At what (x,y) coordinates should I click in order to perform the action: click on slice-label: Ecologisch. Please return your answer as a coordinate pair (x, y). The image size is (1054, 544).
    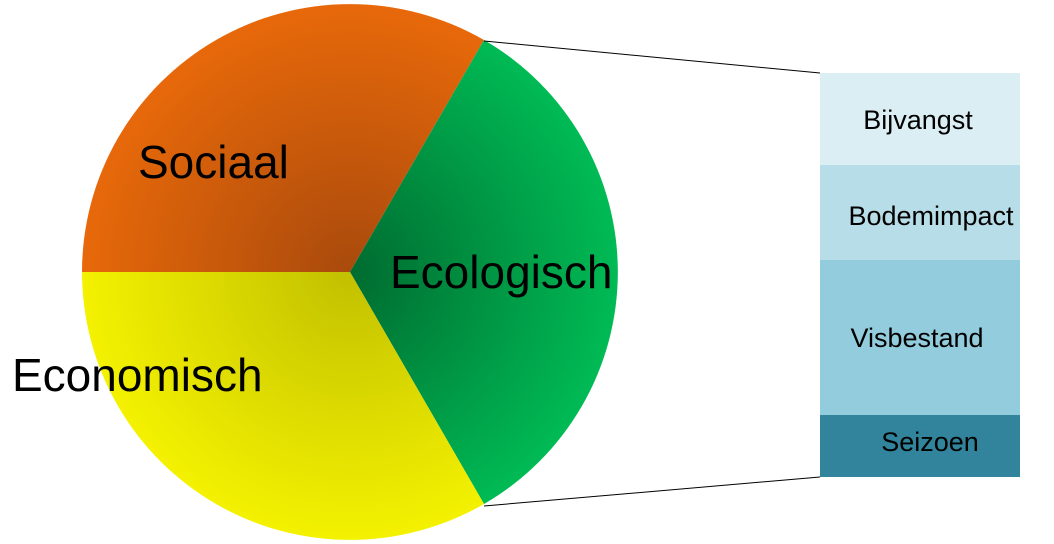
    Looking at the image, I should click on (501, 272).